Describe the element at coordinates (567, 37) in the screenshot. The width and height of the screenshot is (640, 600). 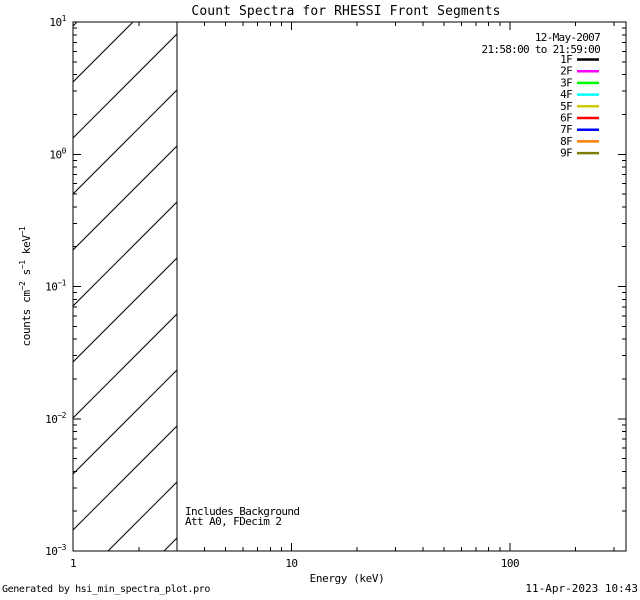
I see `legend-date: 12-May-2007` at that location.